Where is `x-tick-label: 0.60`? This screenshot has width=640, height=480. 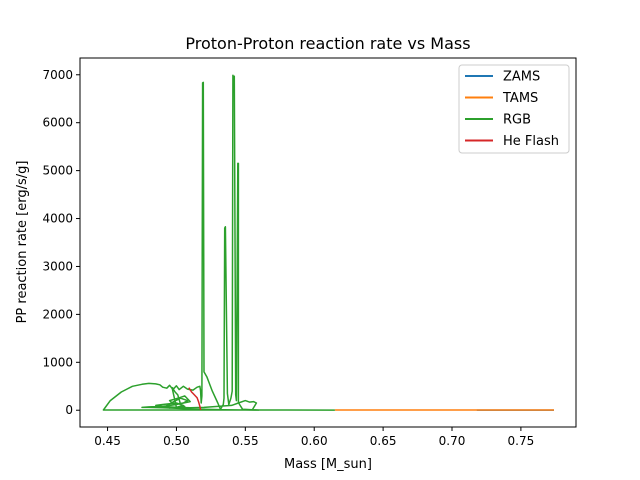
x-tick-label: 0.60 is located at coordinates (314, 441).